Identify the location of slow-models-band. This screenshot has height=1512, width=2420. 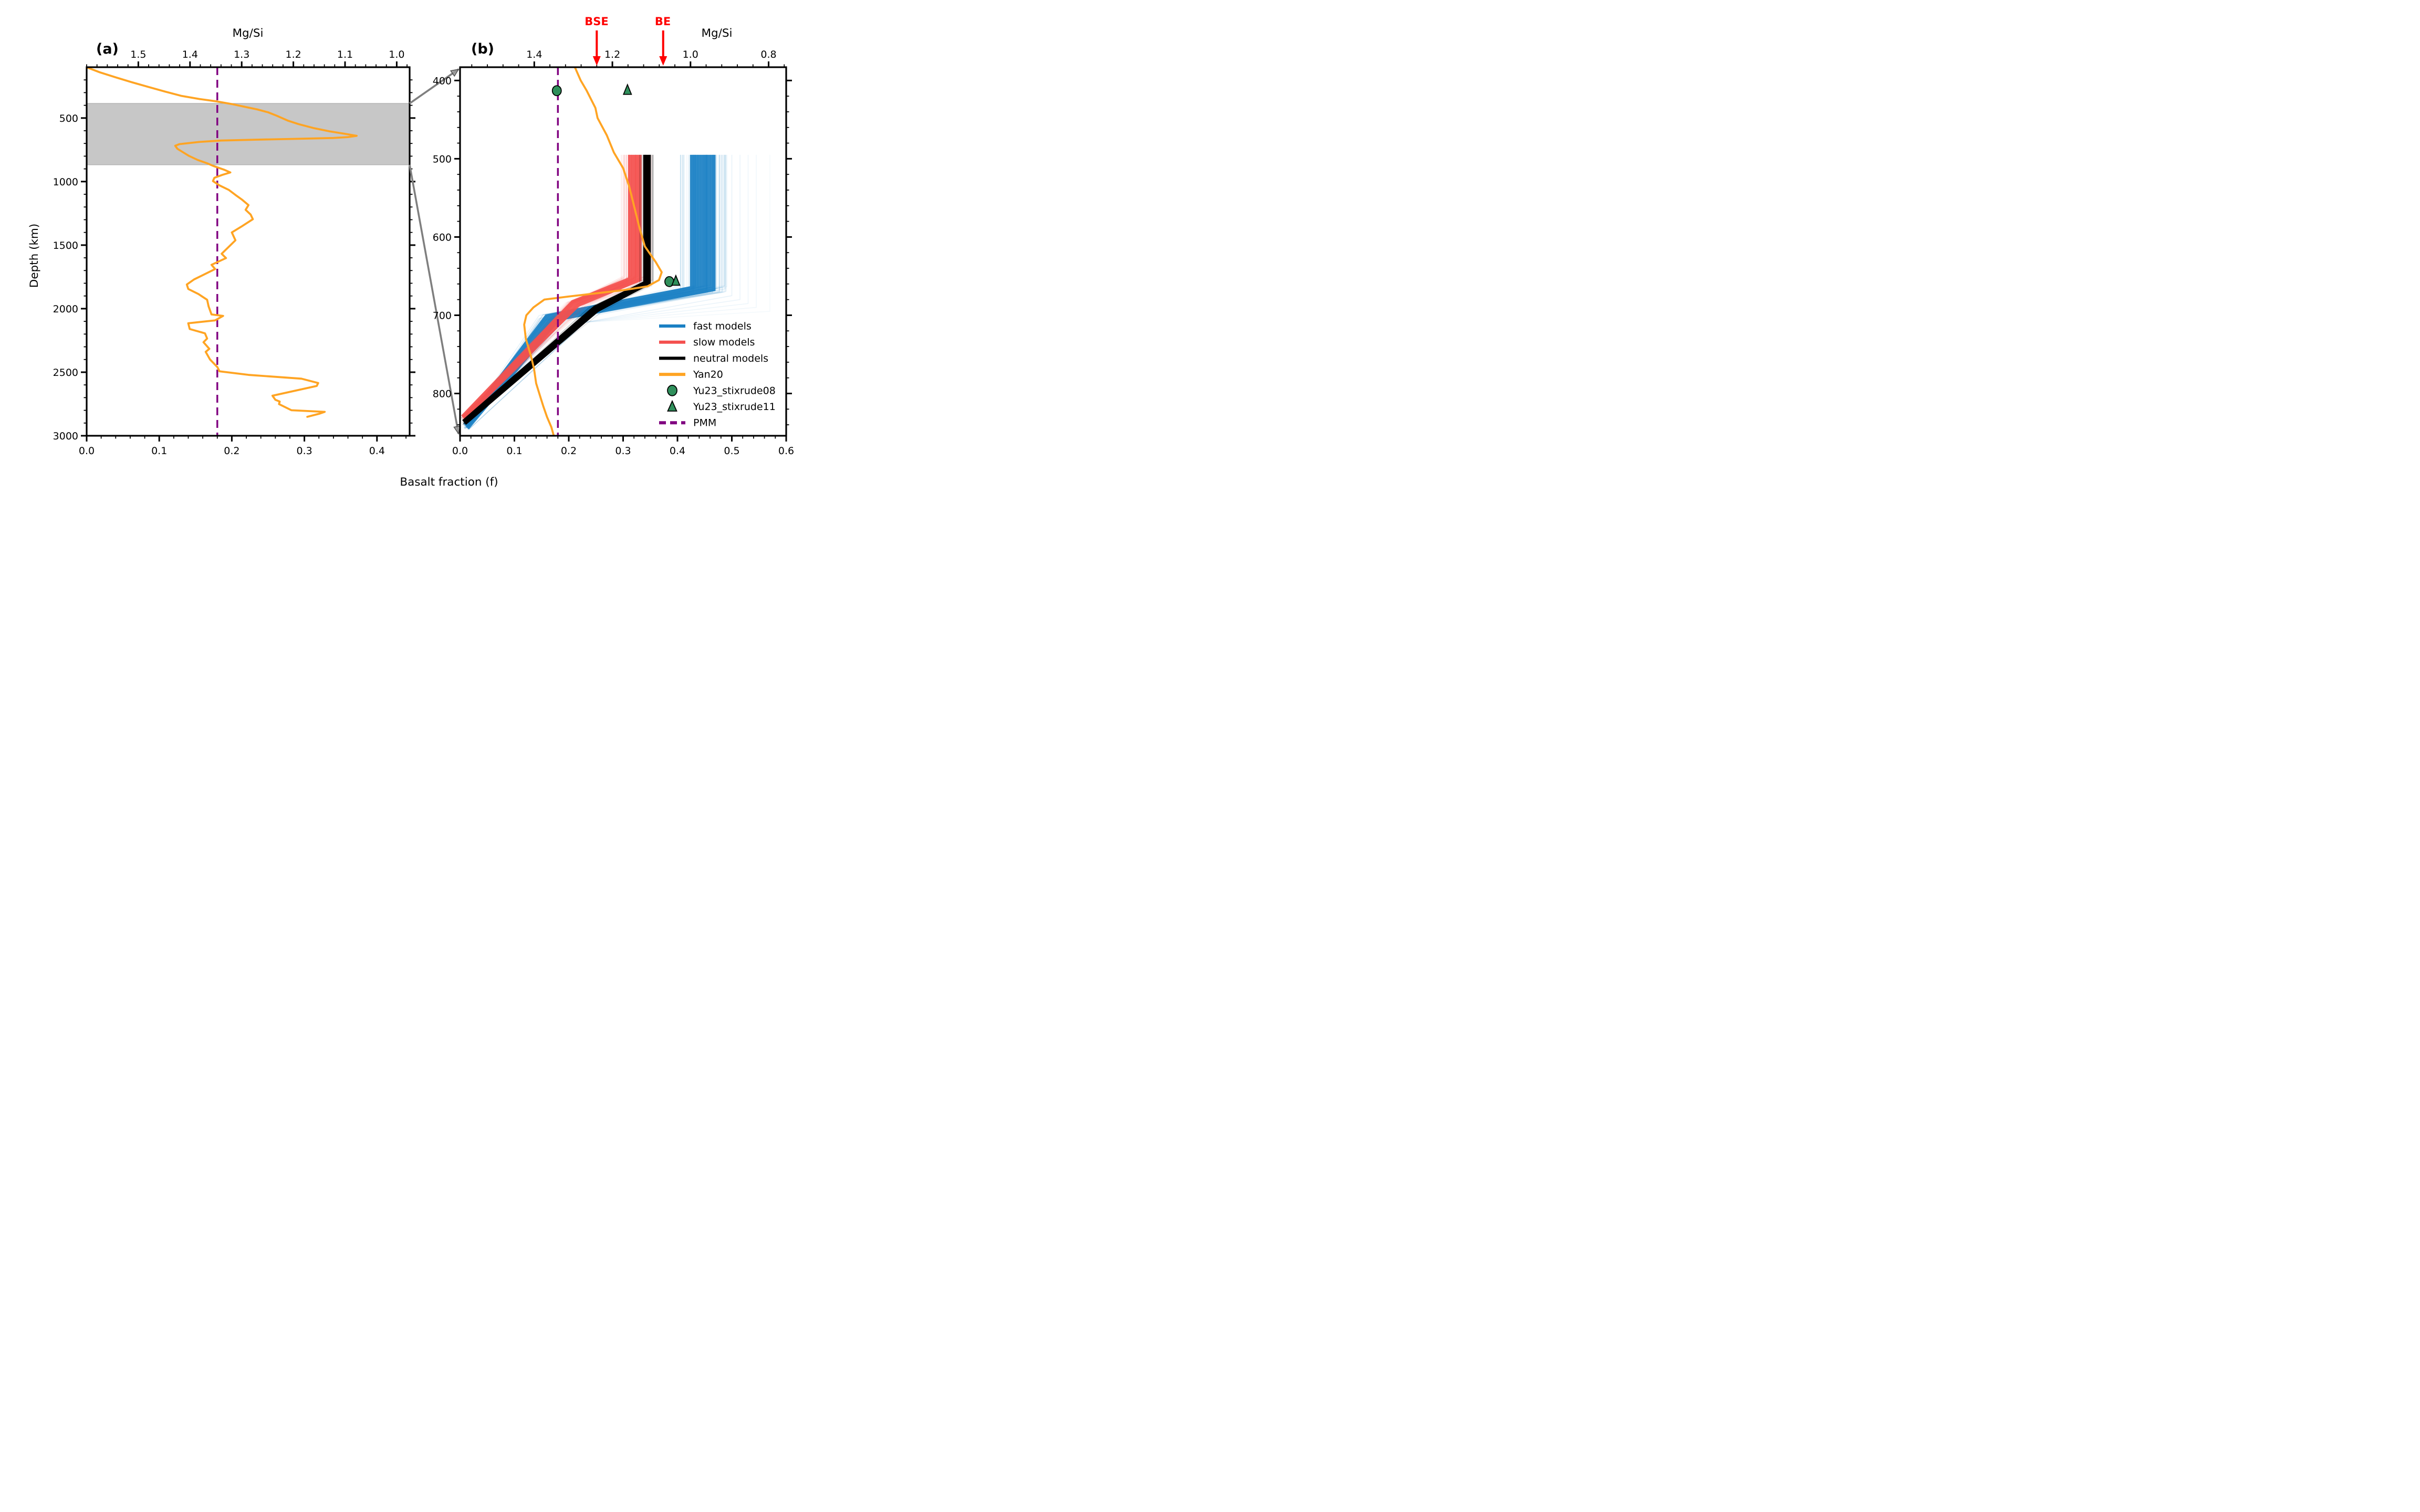
(551, 287).